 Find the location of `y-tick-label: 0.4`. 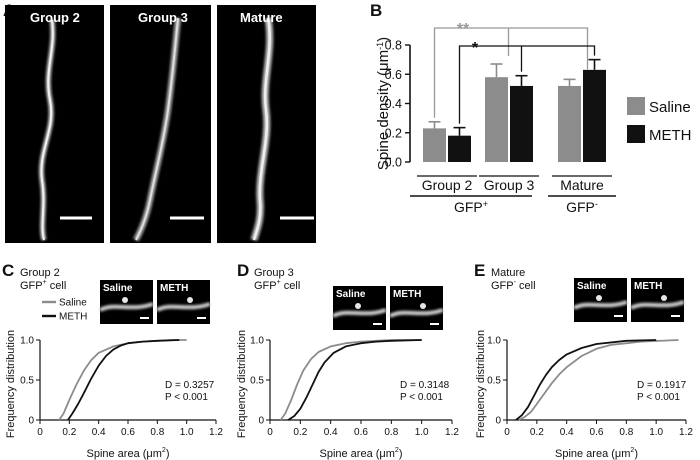

y-tick-label: 0.4 is located at coordinates (393, 104).